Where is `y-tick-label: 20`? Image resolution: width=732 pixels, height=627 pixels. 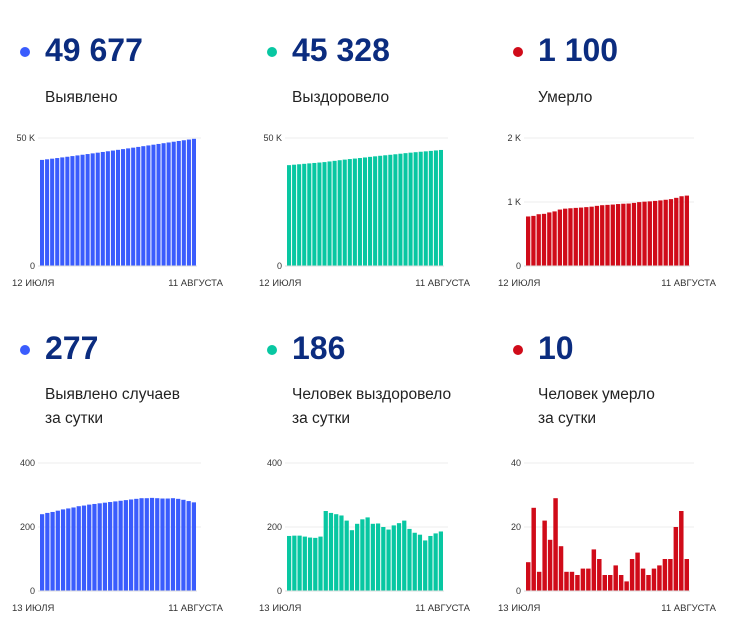 y-tick-label: 20 is located at coordinates (516, 527).